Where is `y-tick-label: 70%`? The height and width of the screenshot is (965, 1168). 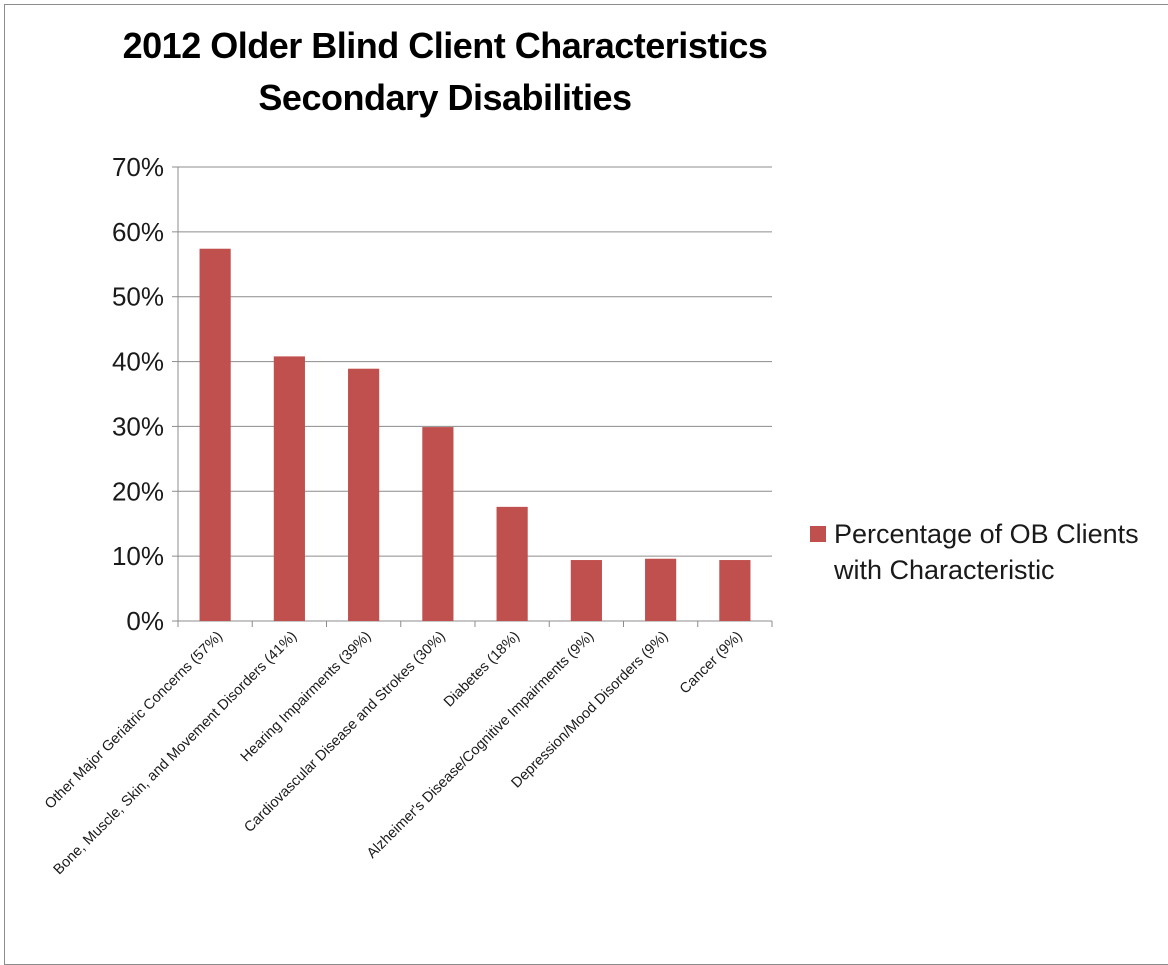
y-tick-label: 70% is located at coordinates (138, 167).